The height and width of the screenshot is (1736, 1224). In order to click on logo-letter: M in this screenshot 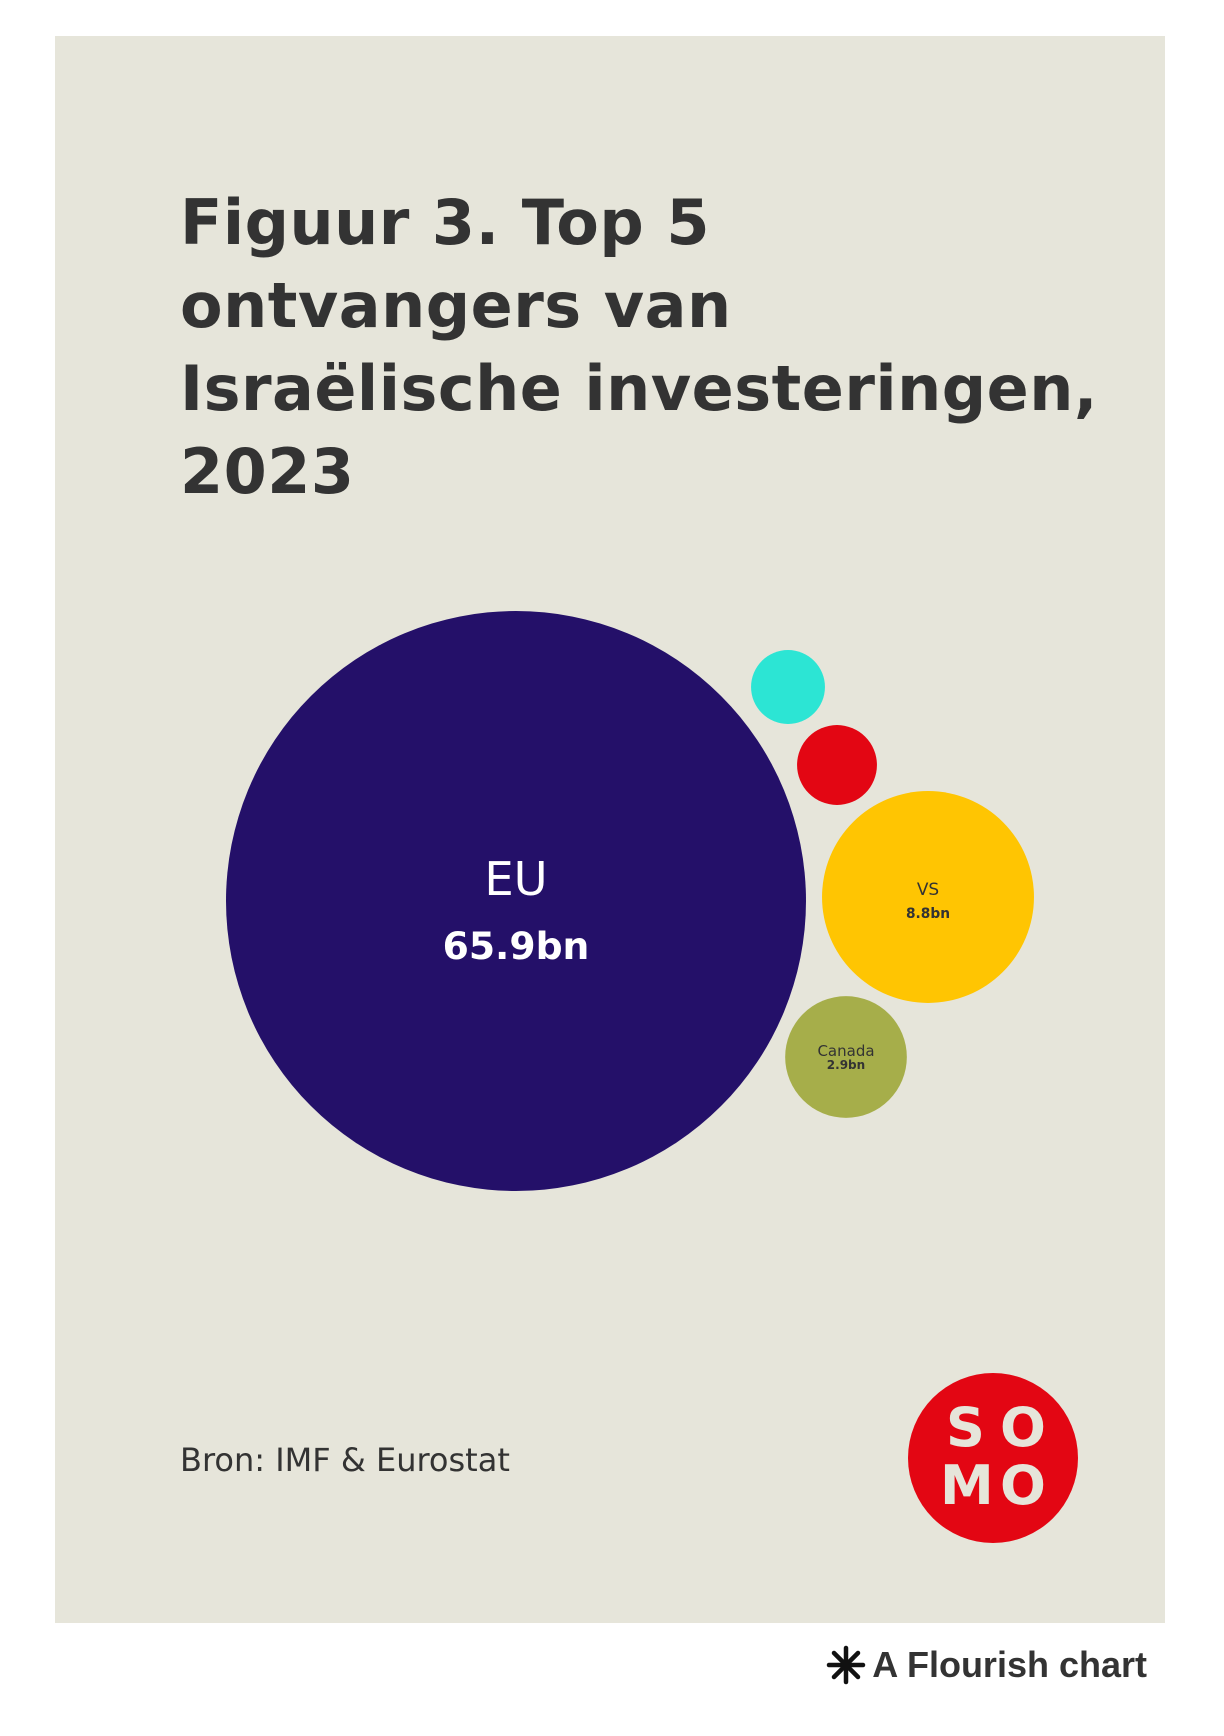, I will do `click(967, 1485)`.